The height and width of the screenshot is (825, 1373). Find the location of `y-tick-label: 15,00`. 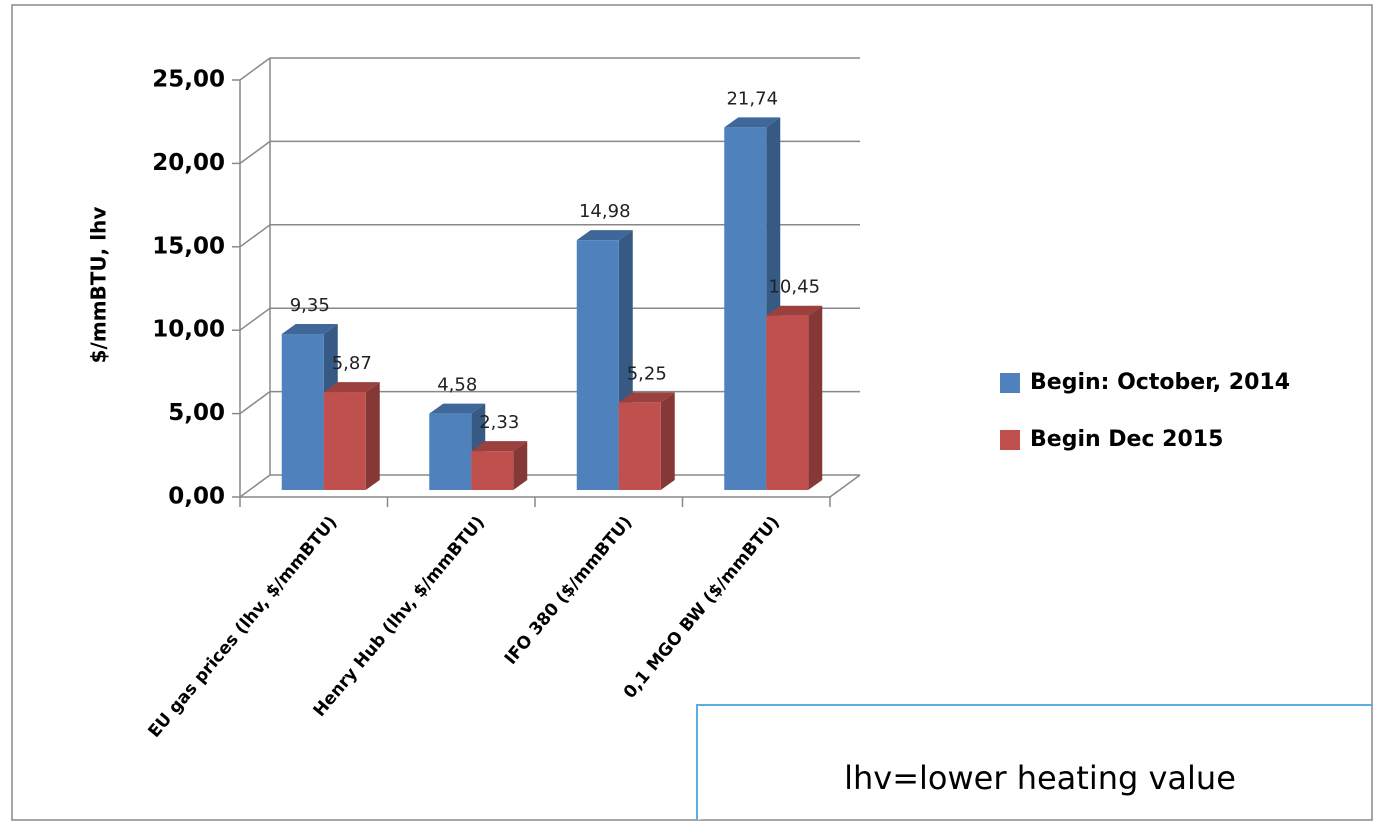

y-tick-label: 15,00 is located at coordinates (188, 246).